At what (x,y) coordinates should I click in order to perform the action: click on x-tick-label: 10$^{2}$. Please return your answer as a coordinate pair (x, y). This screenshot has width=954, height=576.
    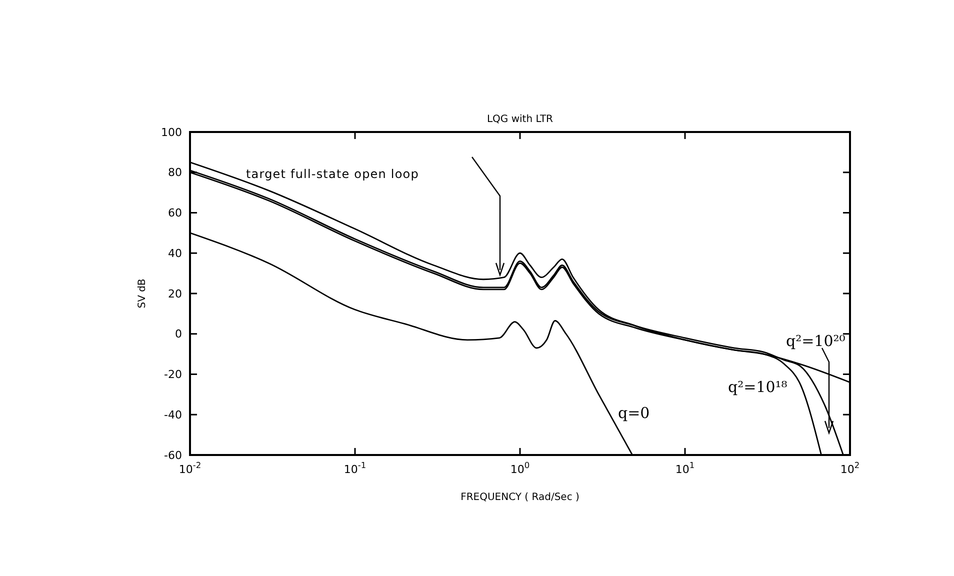
    Looking at the image, I should click on (850, 468).